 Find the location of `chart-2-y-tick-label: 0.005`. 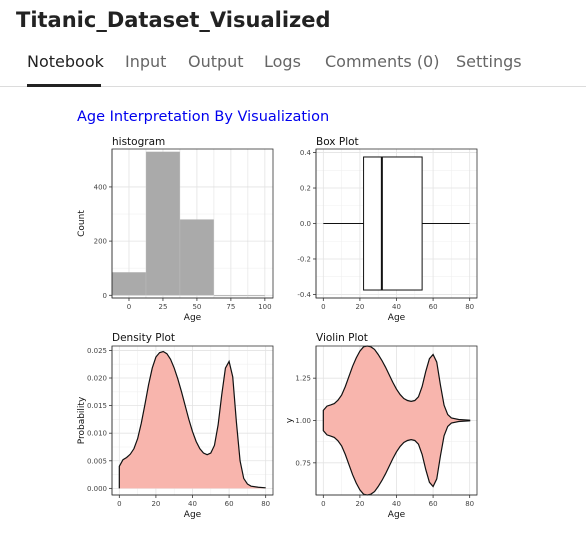

chart-2-y-tick-label: 0.005 is located at coordinates (97, 461).